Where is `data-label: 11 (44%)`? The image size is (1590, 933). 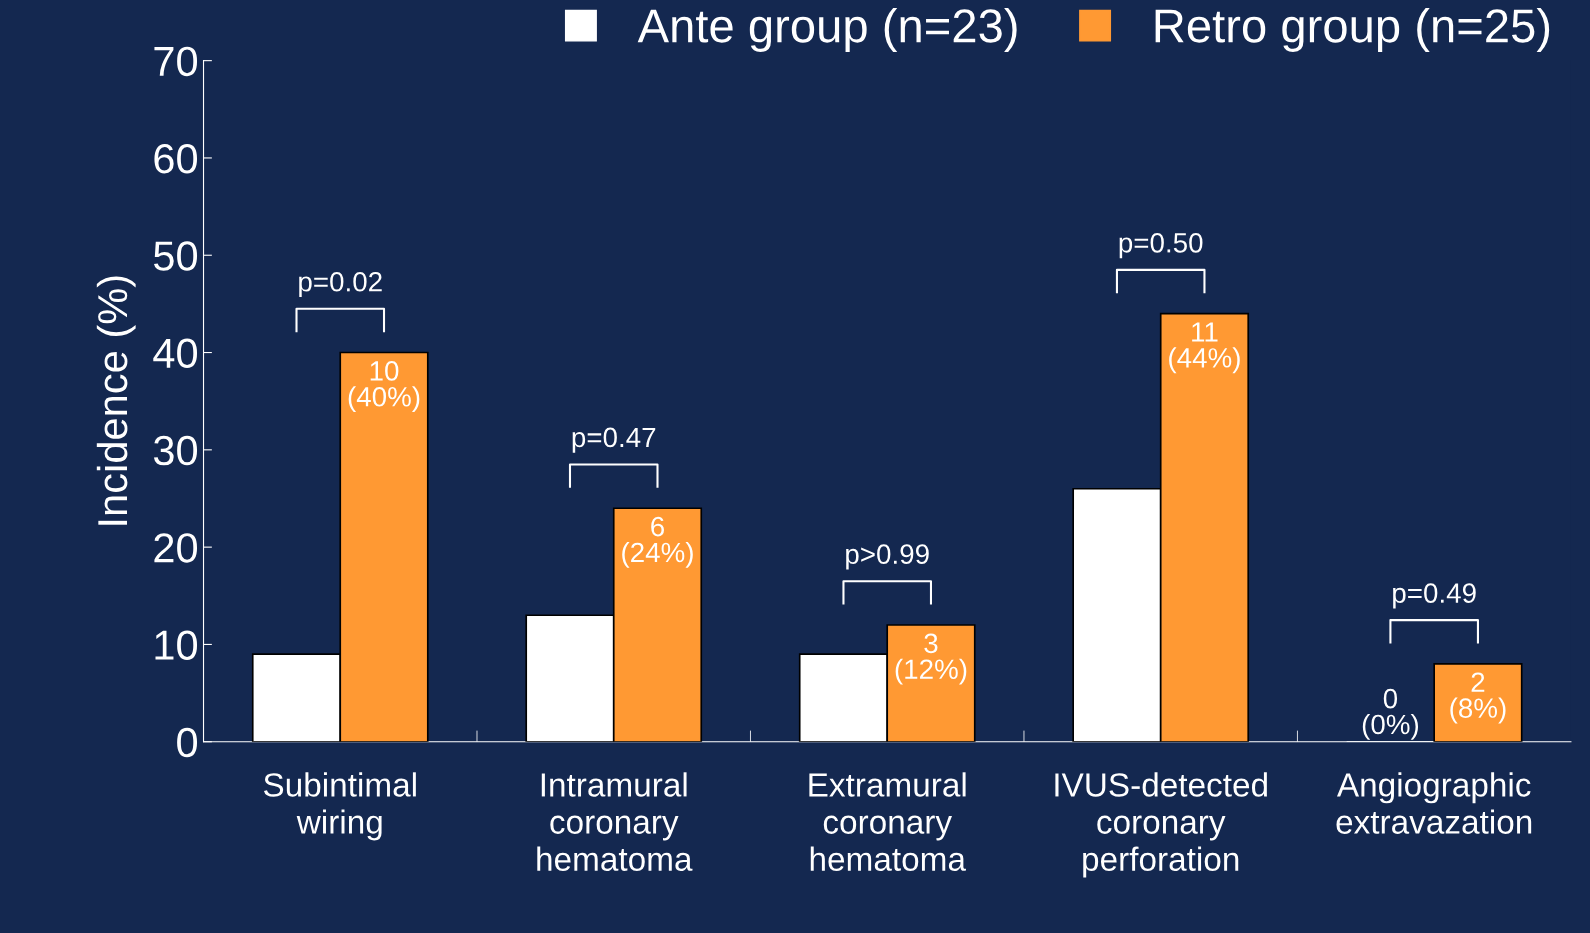
data-label: 11 (44%) is located at coordinates (1204, 348).